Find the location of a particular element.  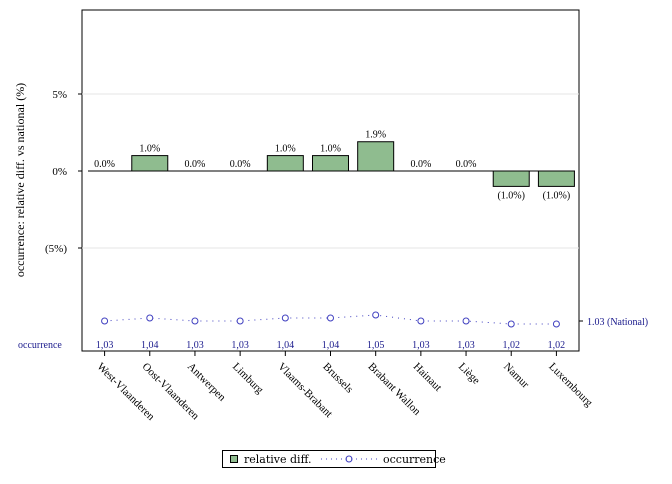

y-tick-label: (5%) is located at coordinates (56, 249).